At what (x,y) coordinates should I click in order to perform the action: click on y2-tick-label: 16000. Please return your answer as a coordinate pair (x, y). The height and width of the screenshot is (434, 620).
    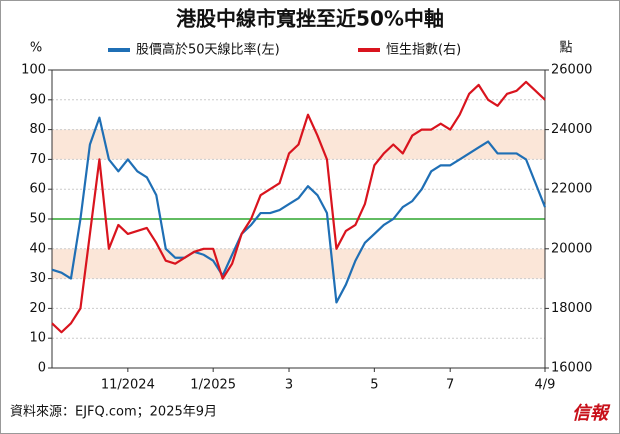
    Looking at the image, I should click on (571, 368).